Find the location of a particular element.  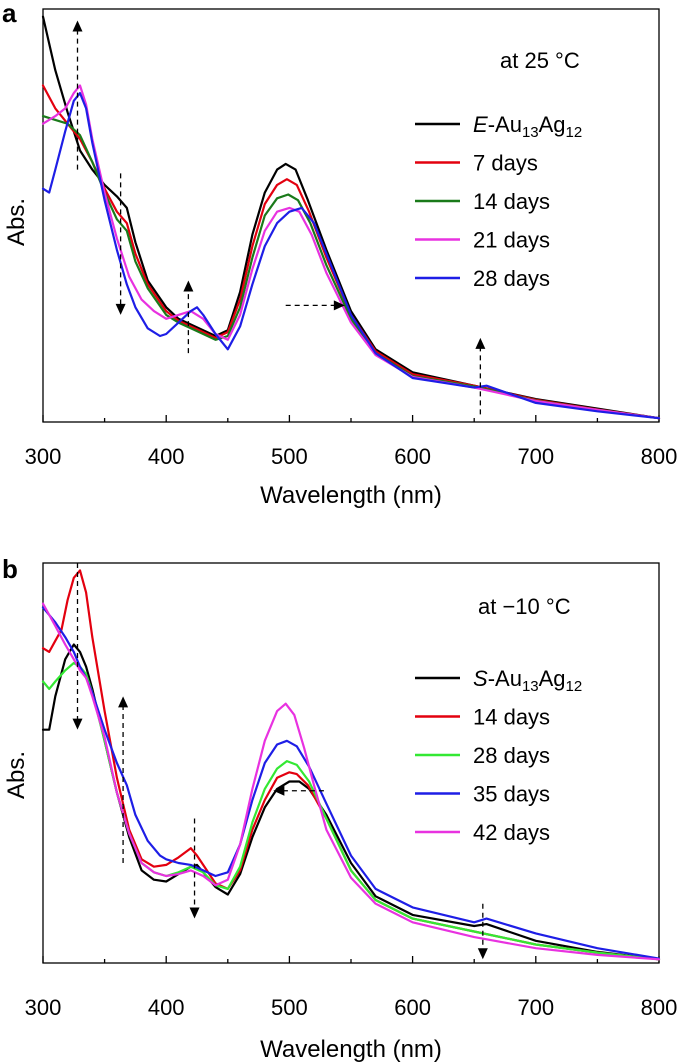

legend-item-a-3: 21 days is located at coordinates (482, 240).